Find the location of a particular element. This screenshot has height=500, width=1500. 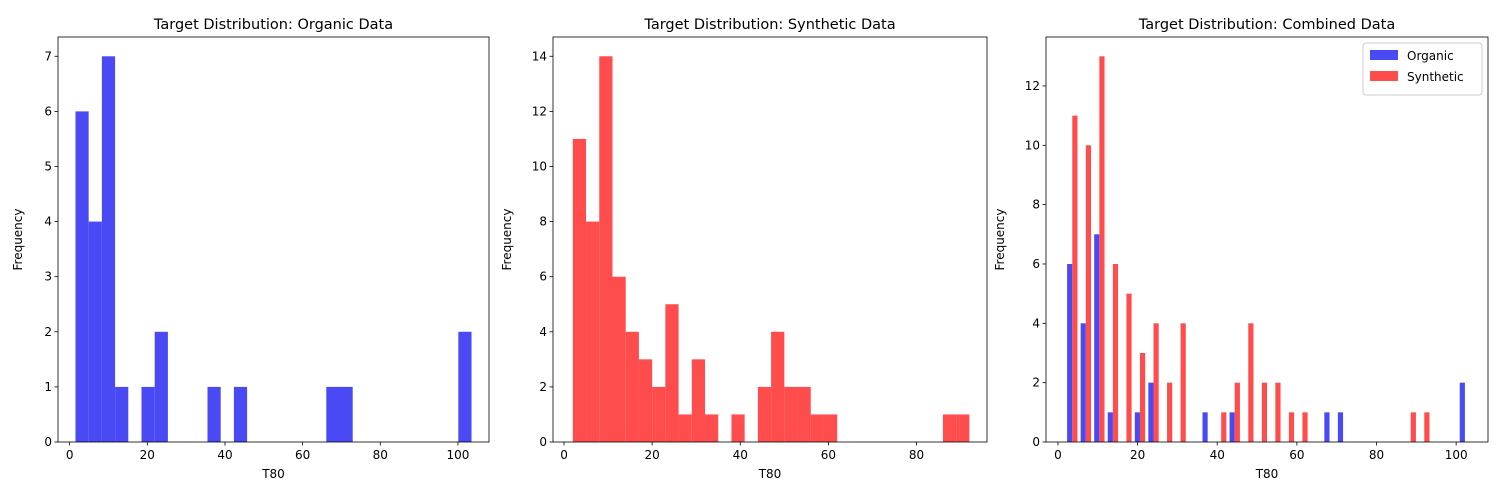

y-tick-label: 3 is located at coordinates (48, 277).